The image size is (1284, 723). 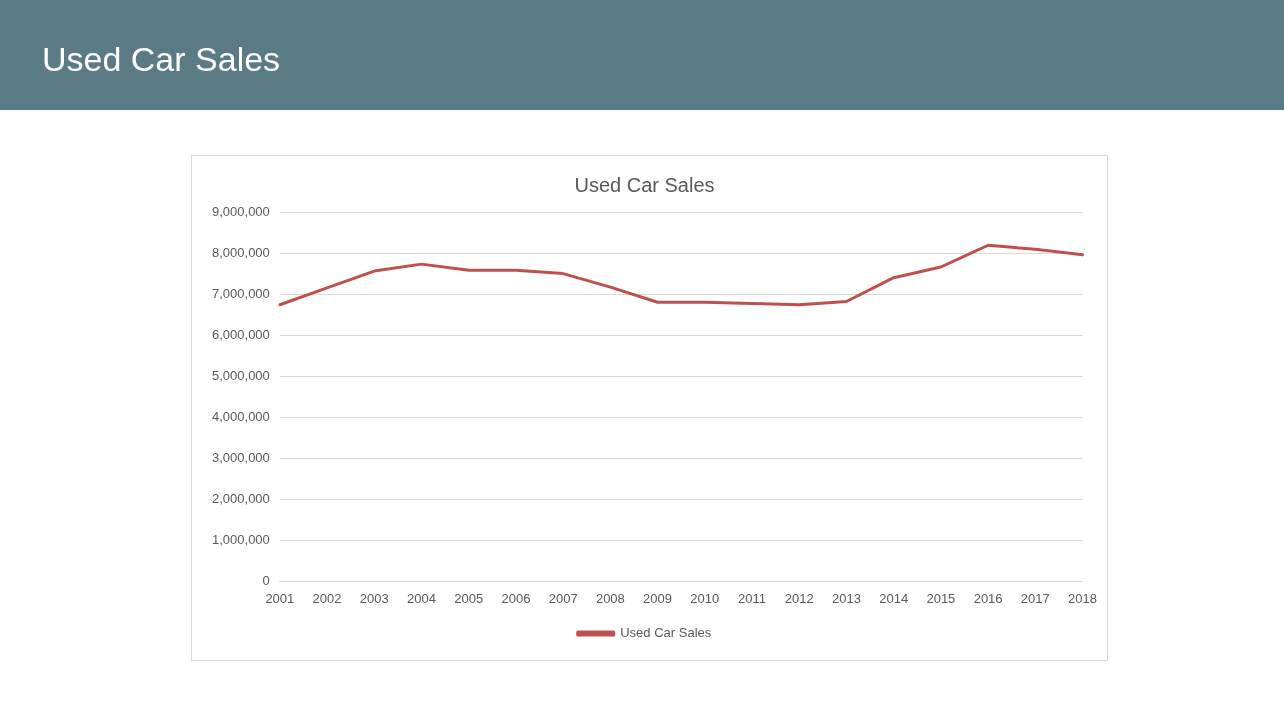 I want to click on y-tick-label: 7,000,000, so click(x=240, y=293).